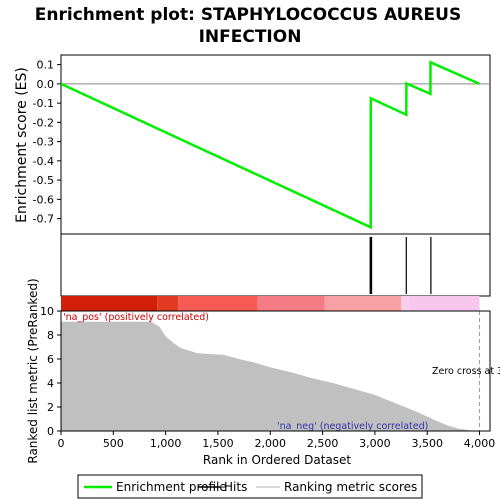 Image resolution: width=500 pixels, height=500 pixels. I want to click on es-y-tick-label: -0.5, so click(43, 180).